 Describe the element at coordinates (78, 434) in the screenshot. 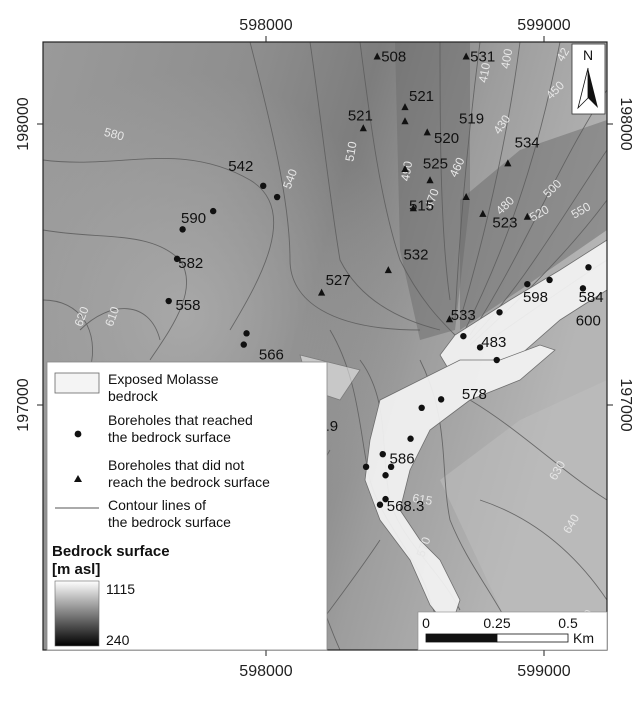

I see `legend-dot-icon` at that location.